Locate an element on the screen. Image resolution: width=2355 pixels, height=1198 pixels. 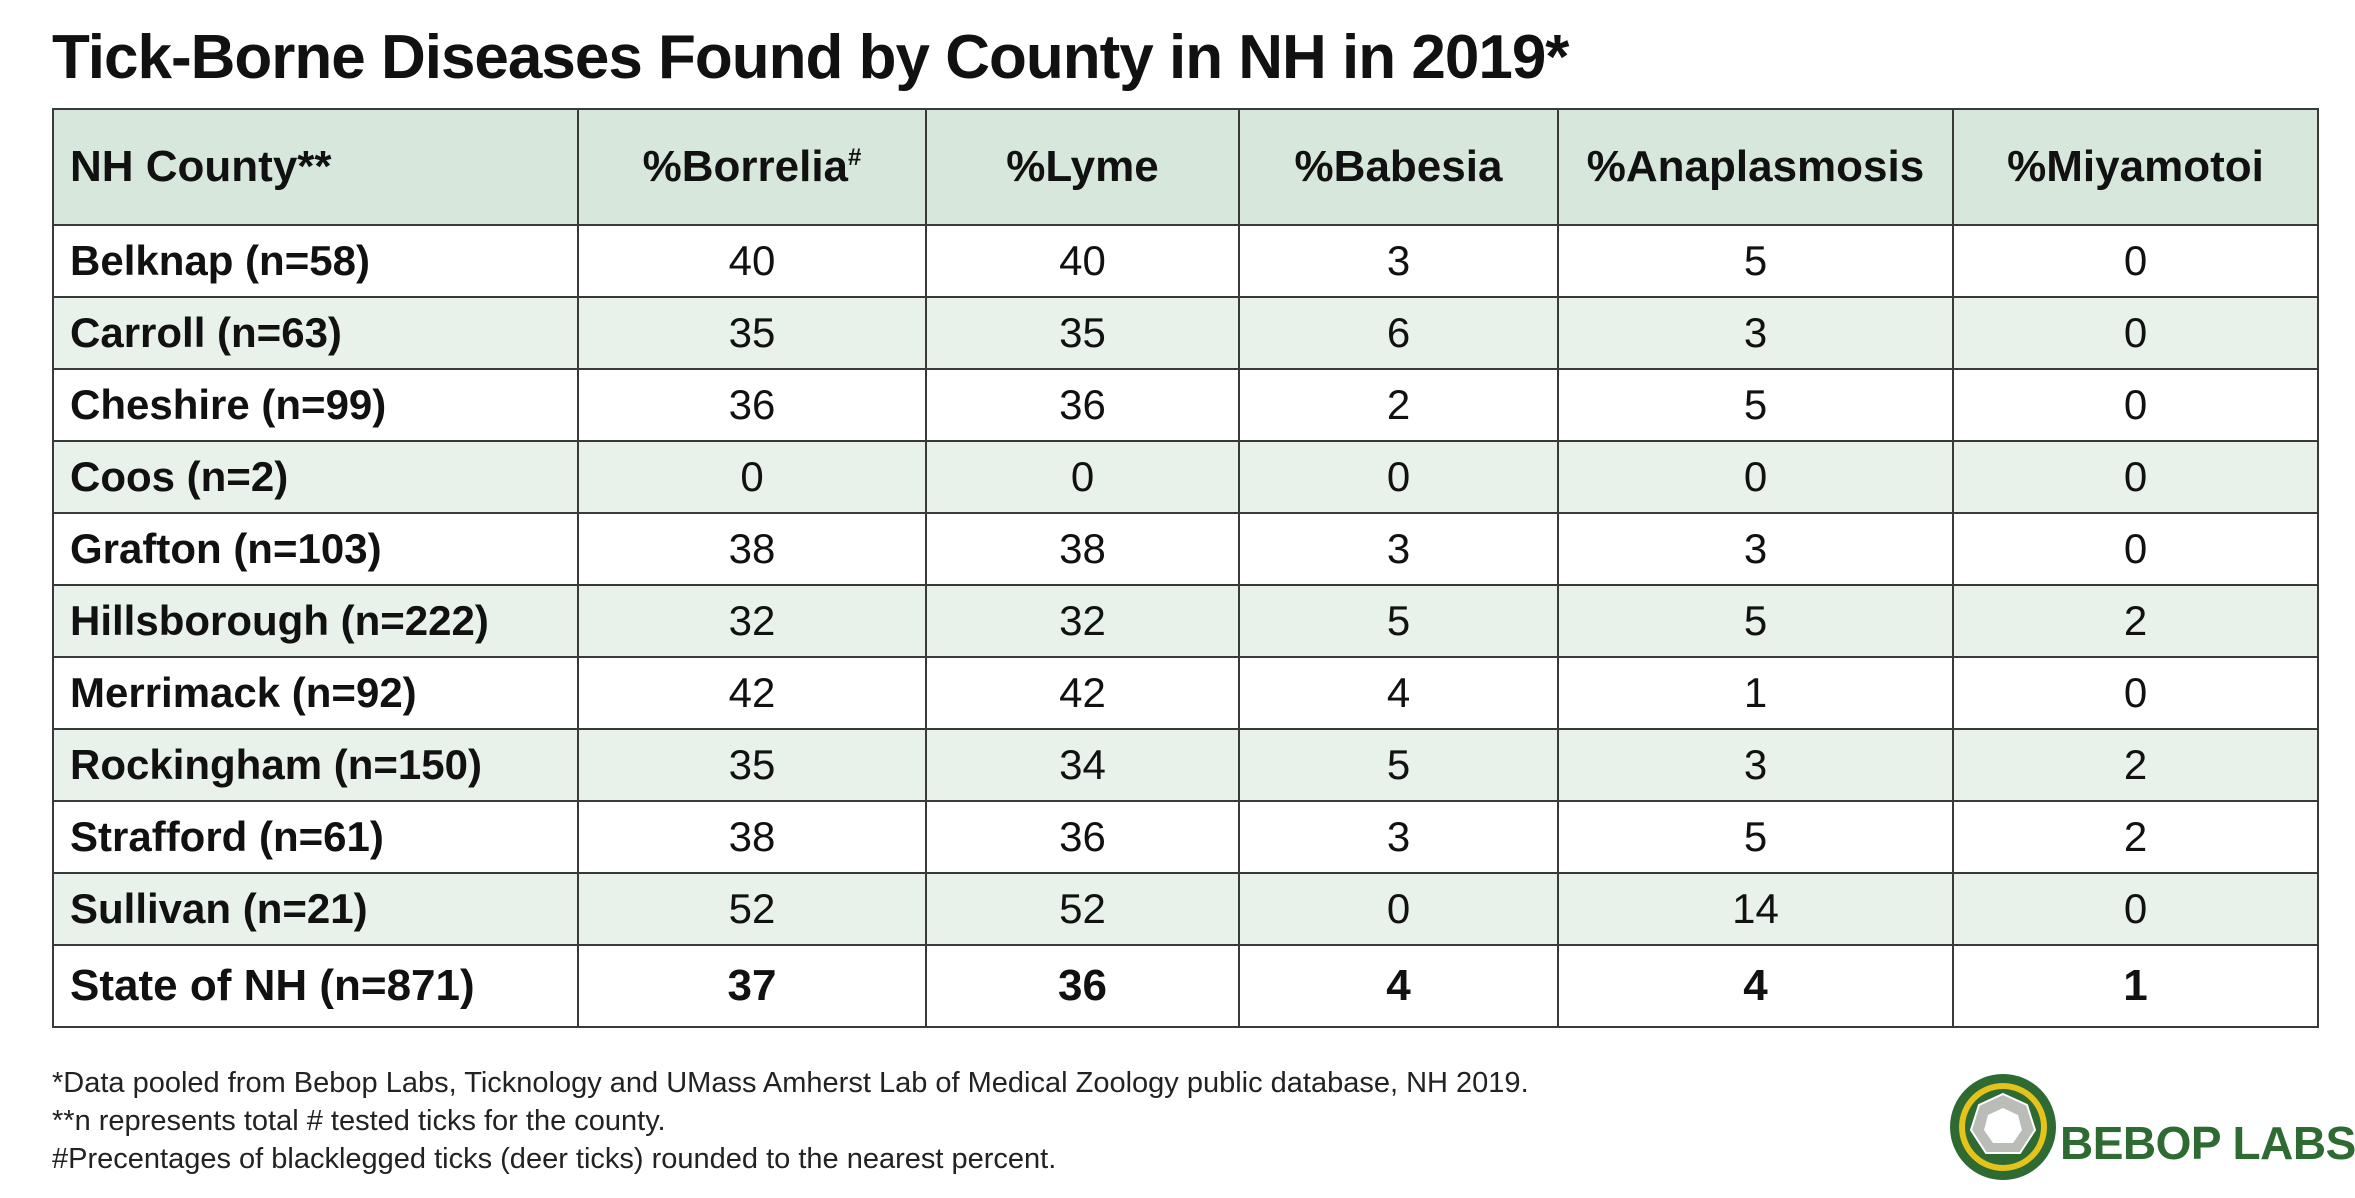
column-header-borrelia-label: %Borrelia is located at coordinates (745, 166).